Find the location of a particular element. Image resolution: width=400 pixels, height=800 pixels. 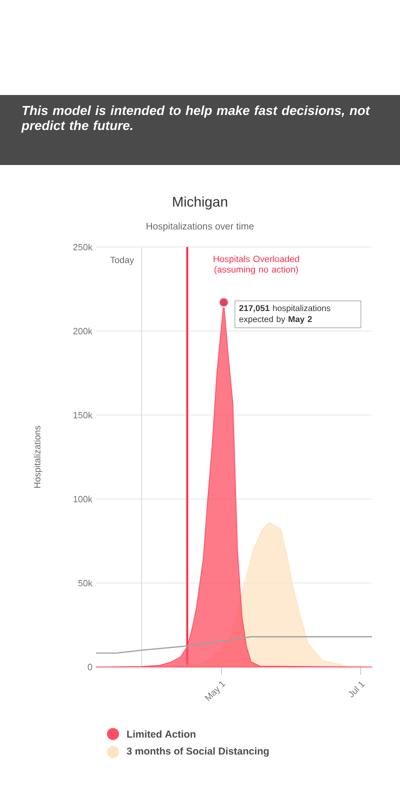

y-axis-title: Hospitalizations is located at coordinates (38, 457).